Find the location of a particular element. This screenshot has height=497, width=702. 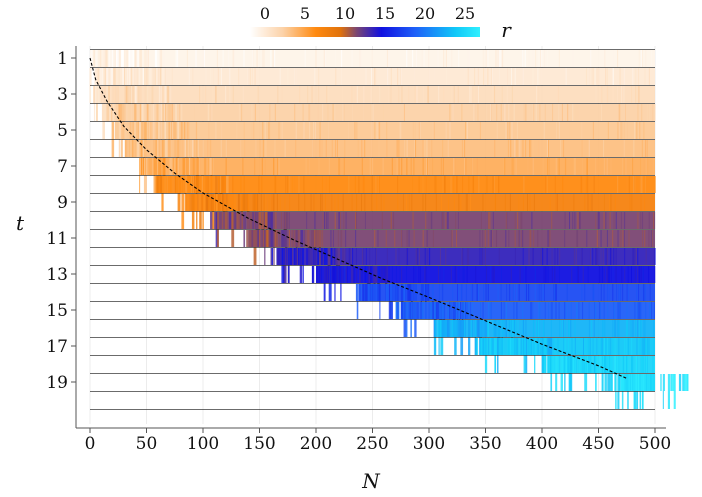

x-tick-label: 250 is located at coordinates (372, 444).